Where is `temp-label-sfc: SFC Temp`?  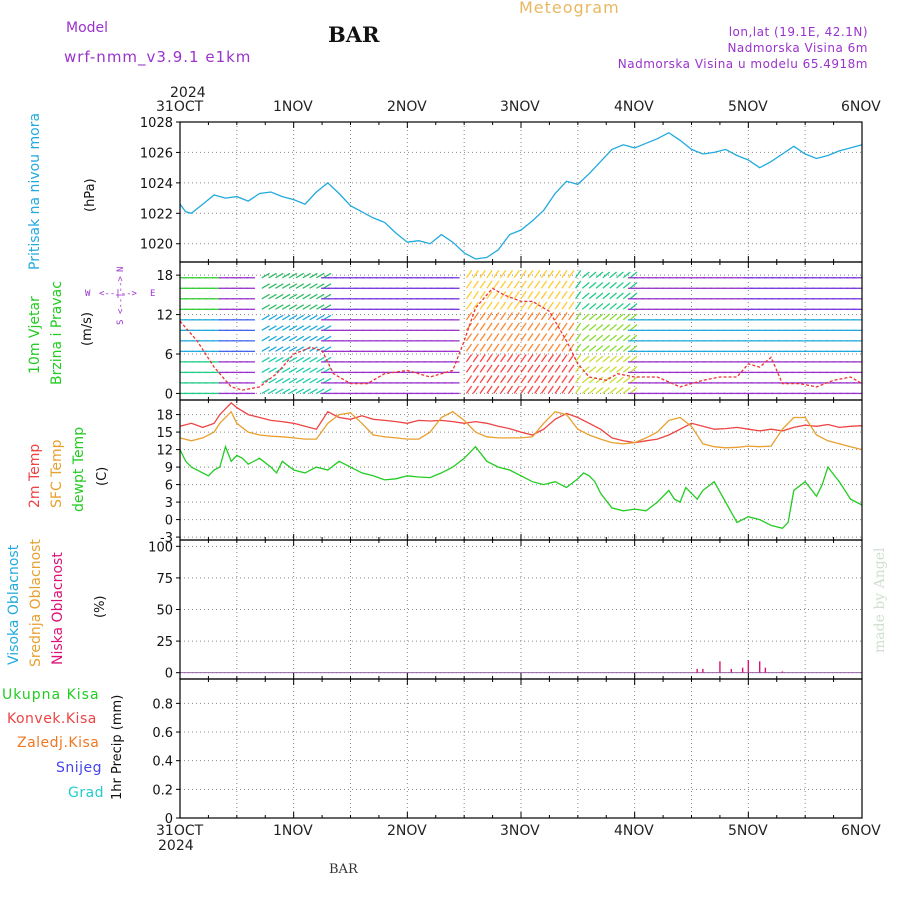
temp-label-sfc: SFC Temp is located at coordinates (57, 473).